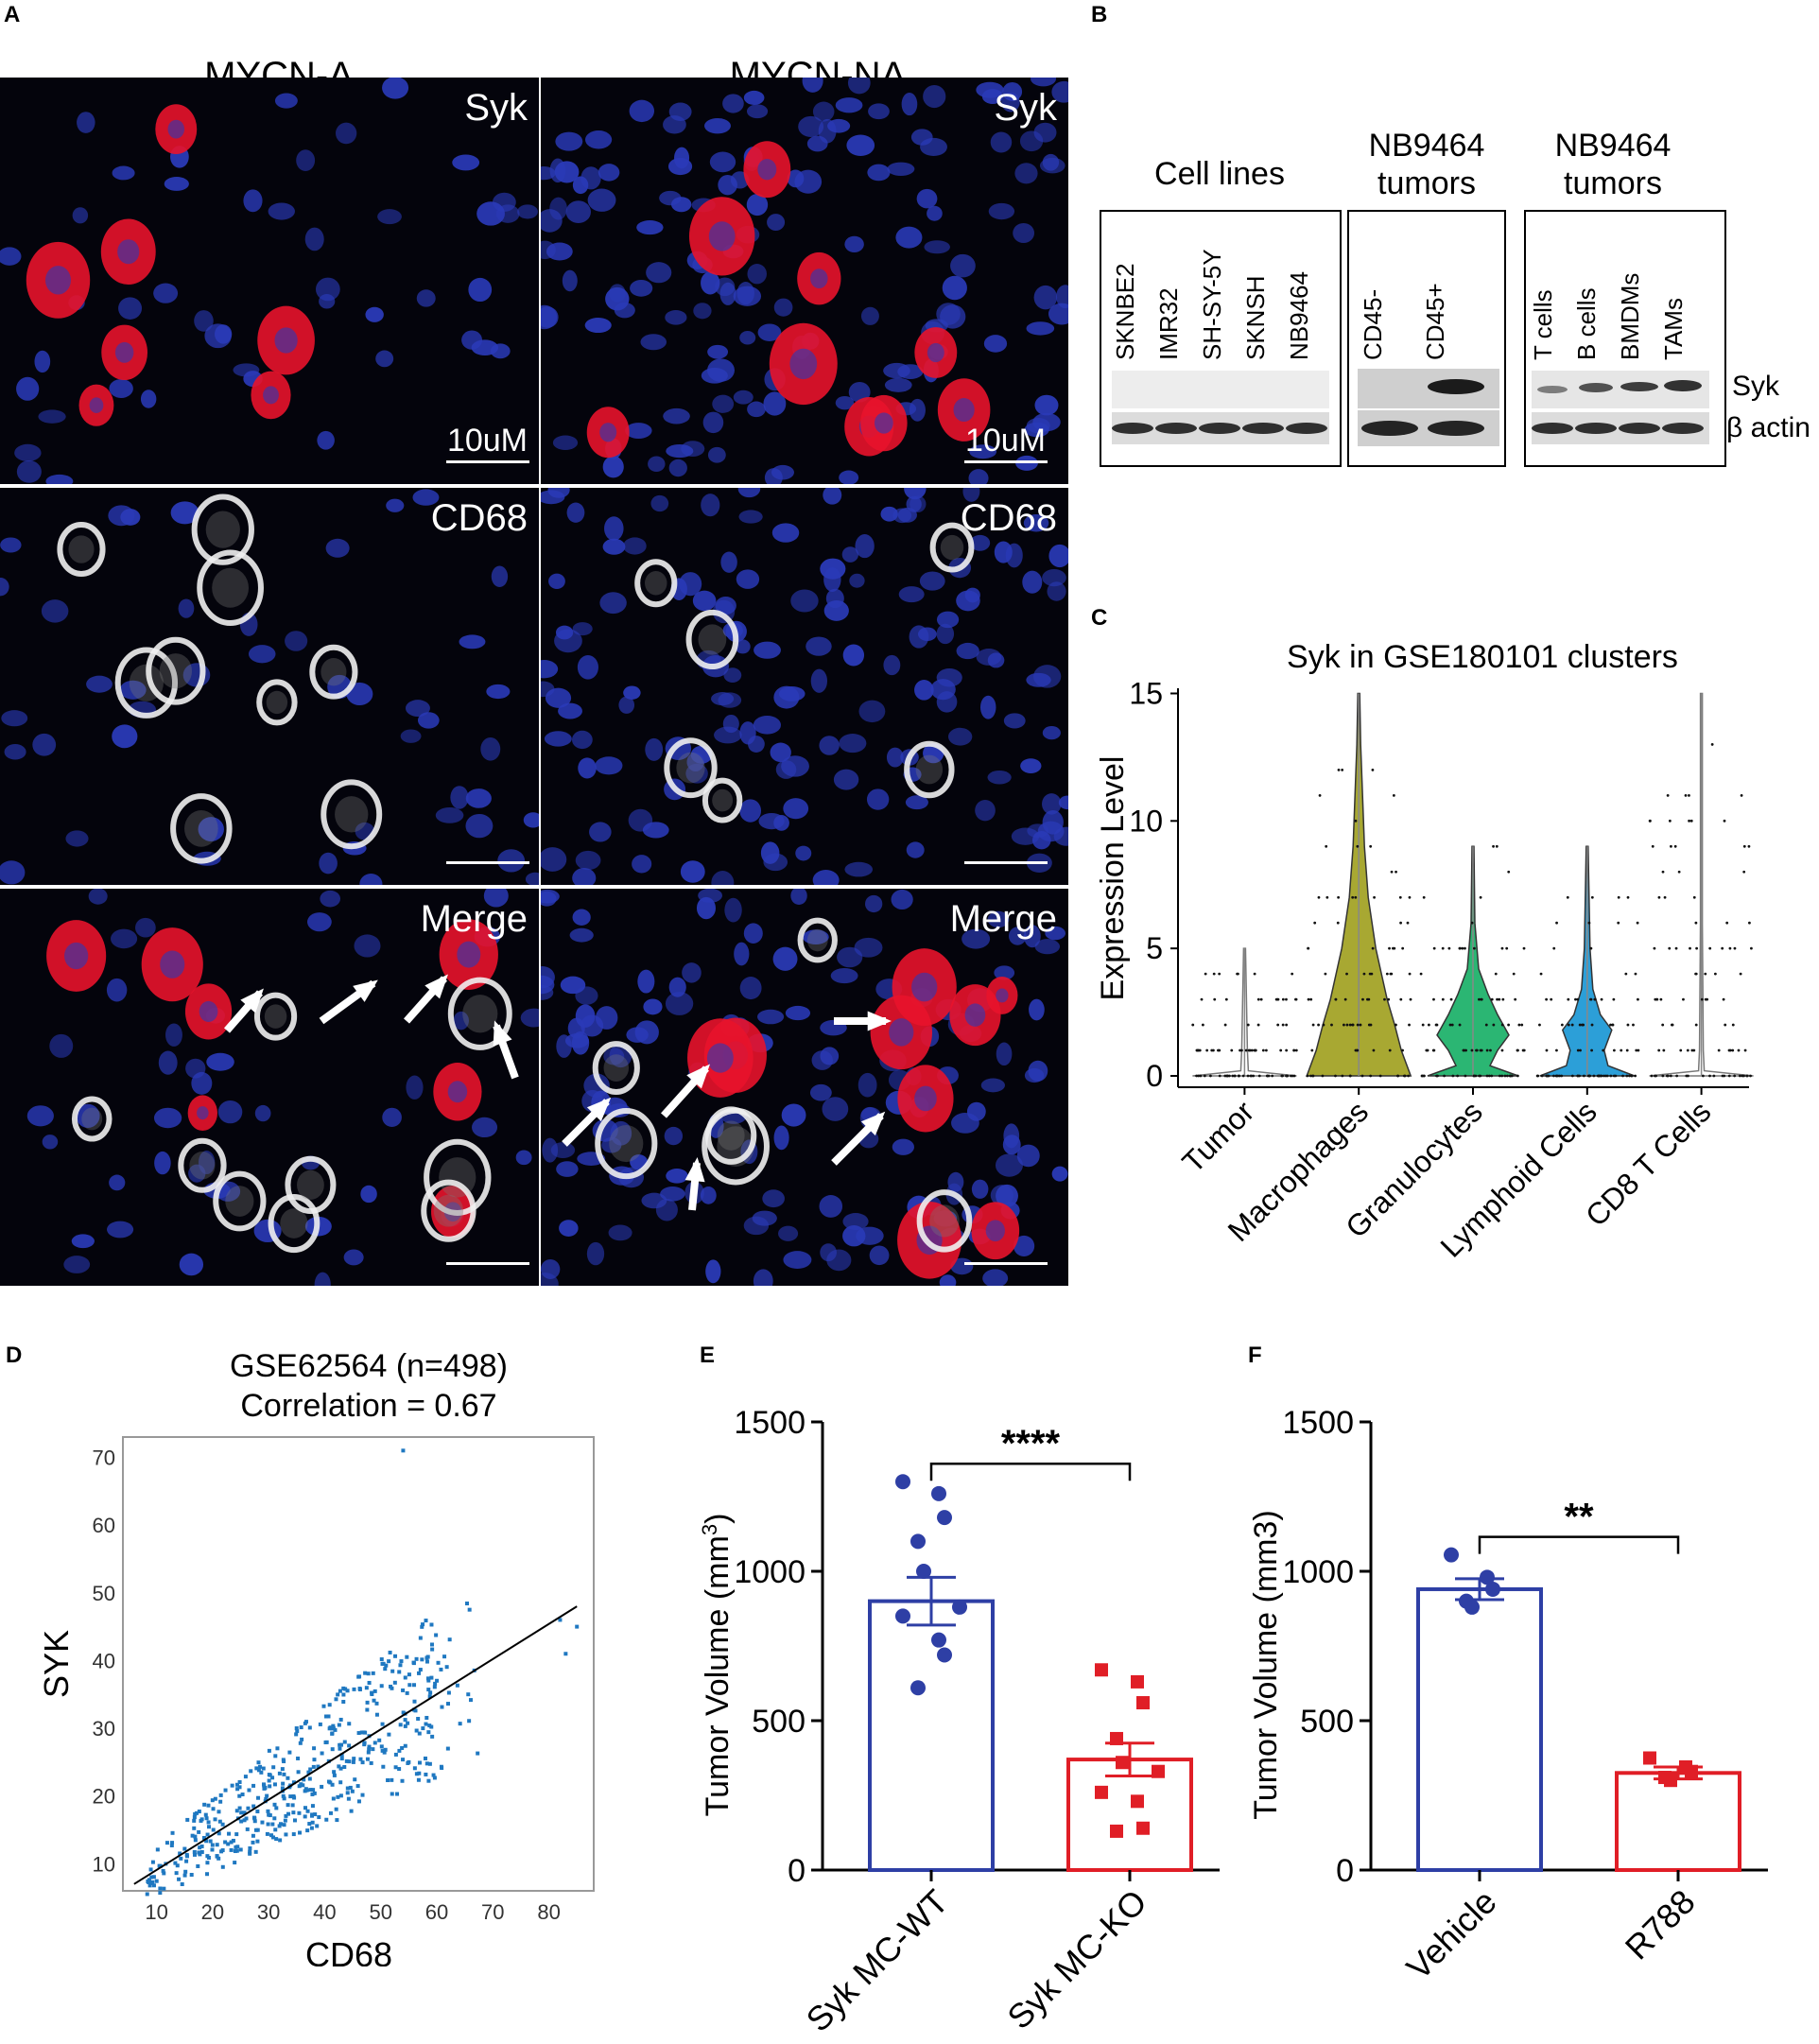 This screenshot has height=2044, width=1819. What do you see at coordinates (1579, 1517) in the screenshot?
I see `significance-stars: **` at bounding box center [1579, 1517].